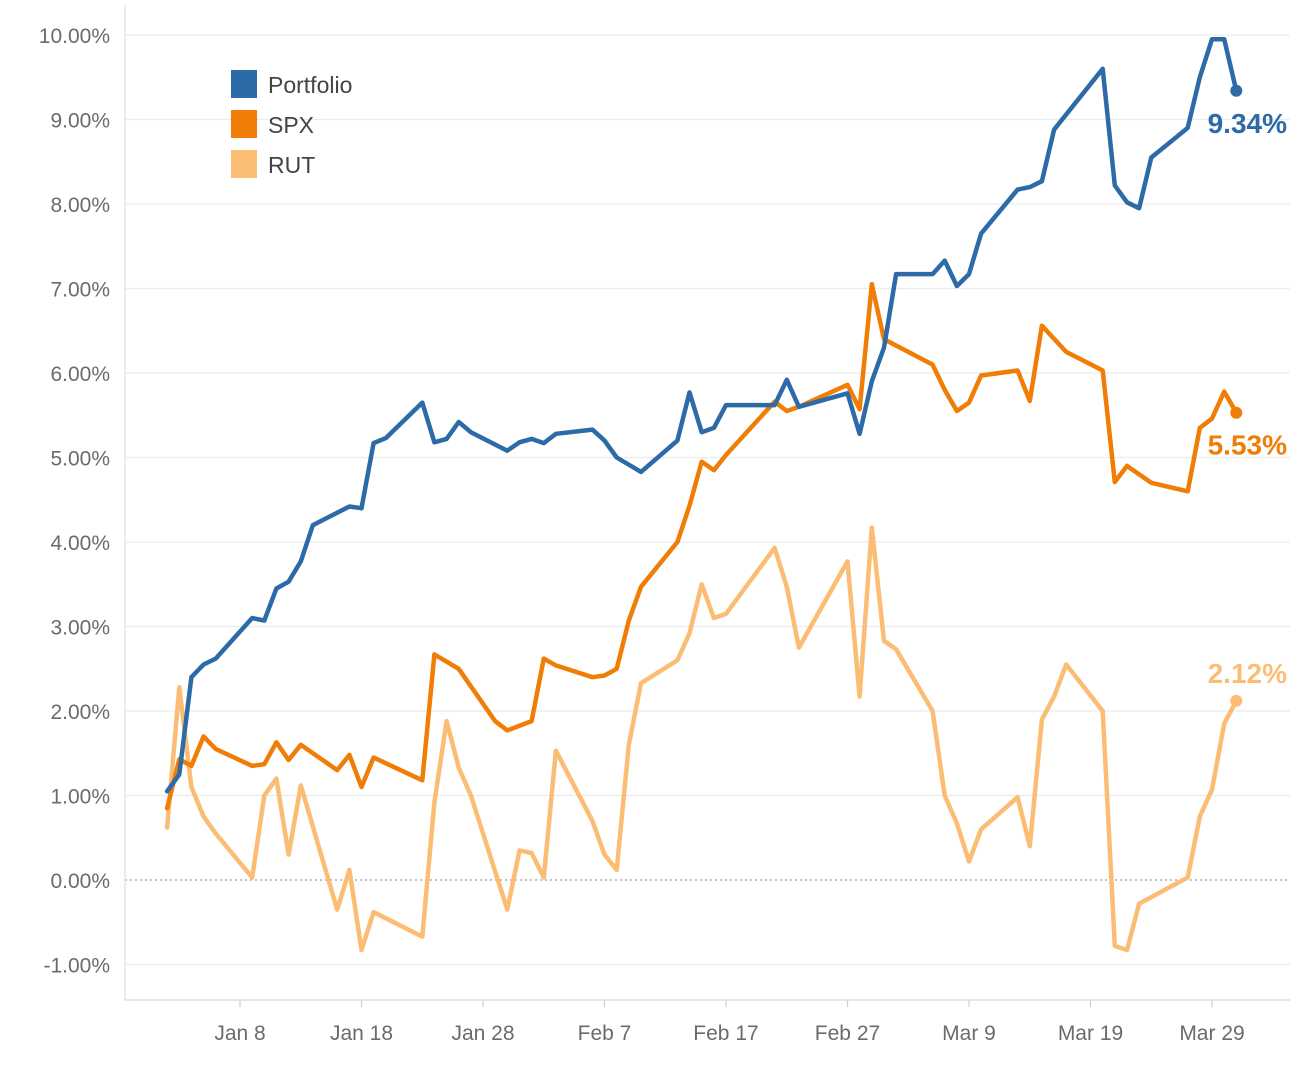  What do you see at coordinates (725, 1033) in the screenshot?
I see `x-tick-label: Feb 17` at bounding box center [725, 1033].